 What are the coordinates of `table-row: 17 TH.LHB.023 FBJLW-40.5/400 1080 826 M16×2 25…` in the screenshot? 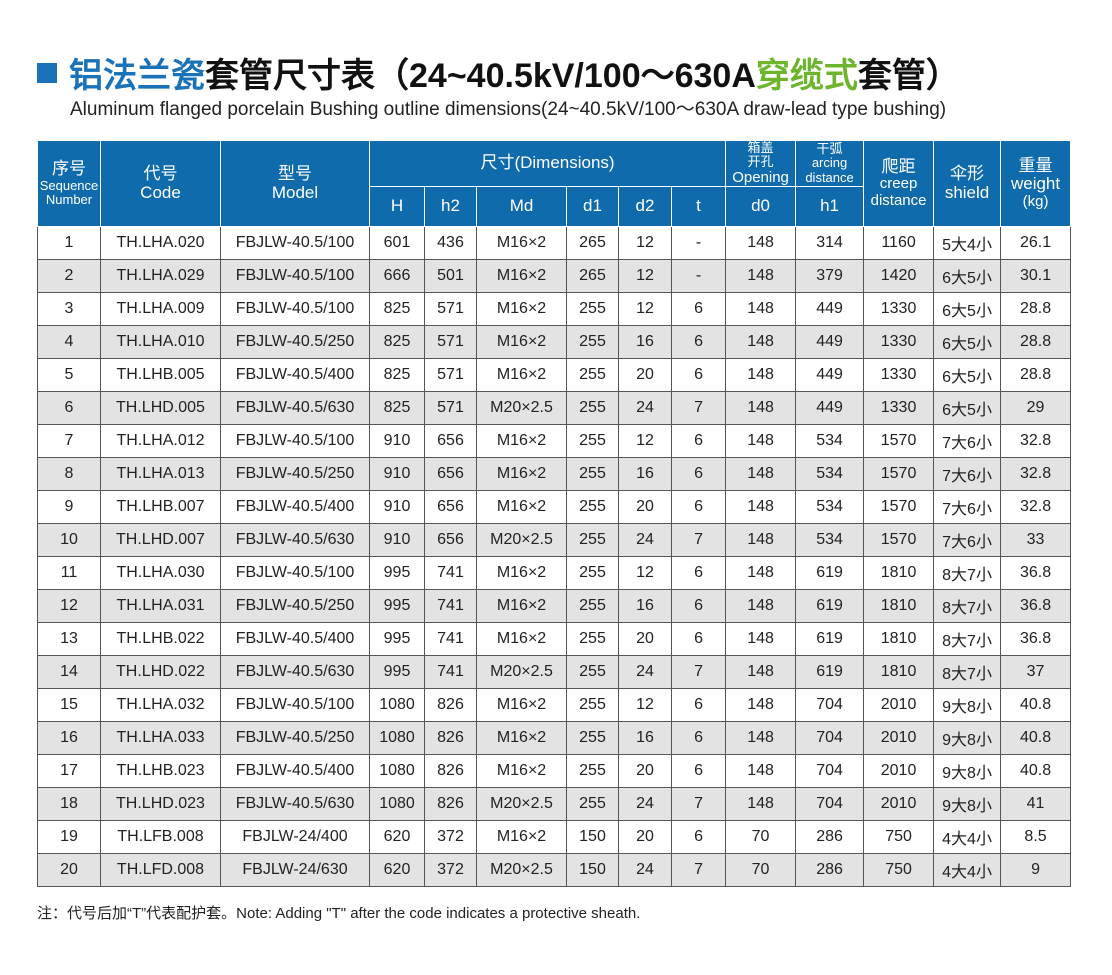 It's located at (554, 771).